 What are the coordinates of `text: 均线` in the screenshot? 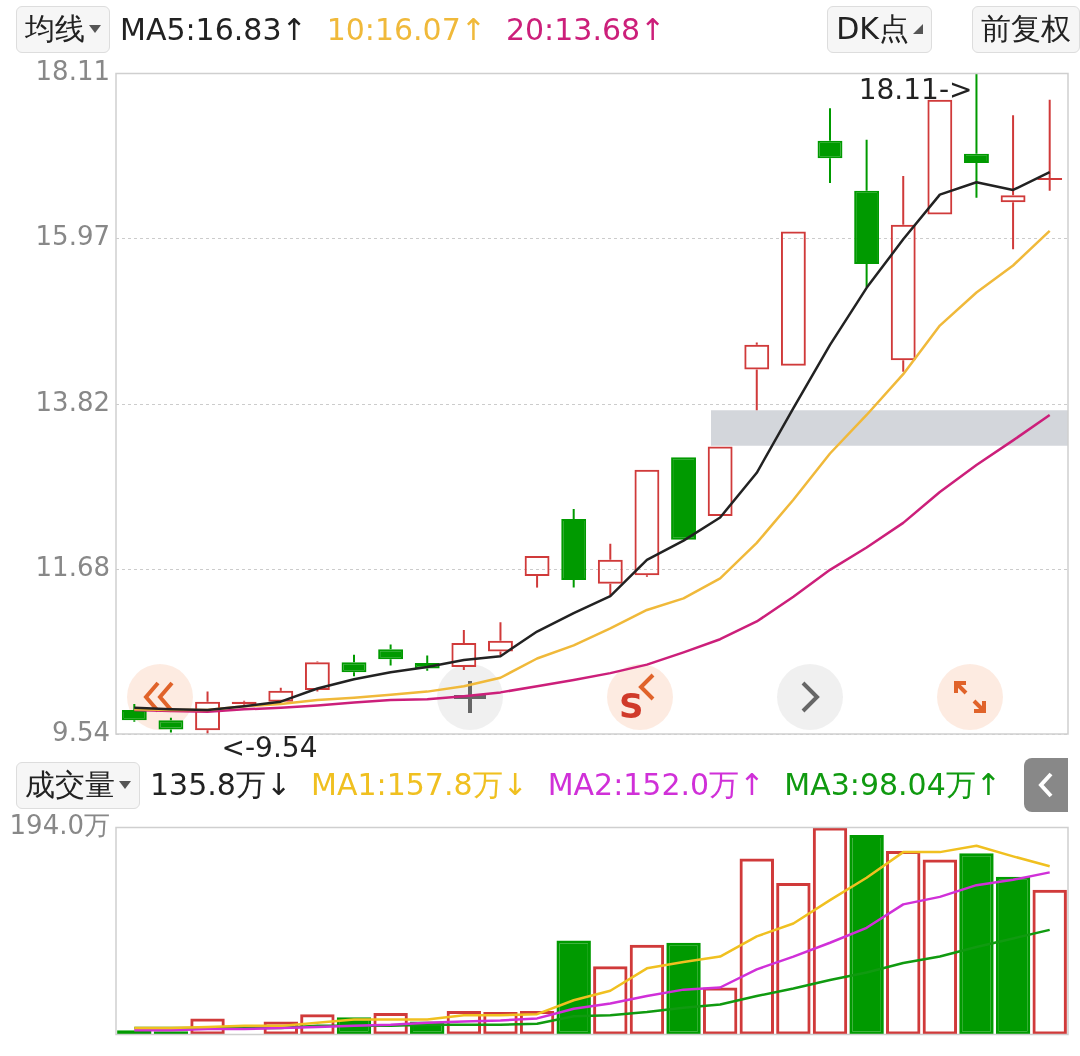 It's located at (55, 28).